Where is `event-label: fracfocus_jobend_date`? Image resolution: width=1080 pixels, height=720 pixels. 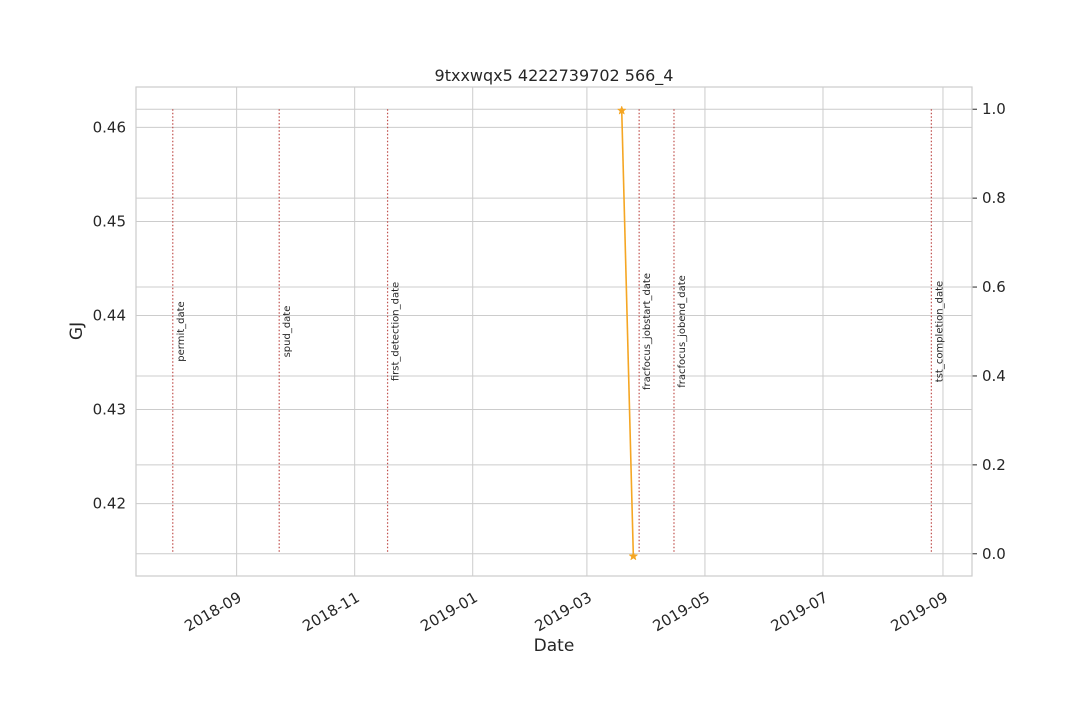 event-label: fracfocus_jobend_date is located at coordinates (682, 331).